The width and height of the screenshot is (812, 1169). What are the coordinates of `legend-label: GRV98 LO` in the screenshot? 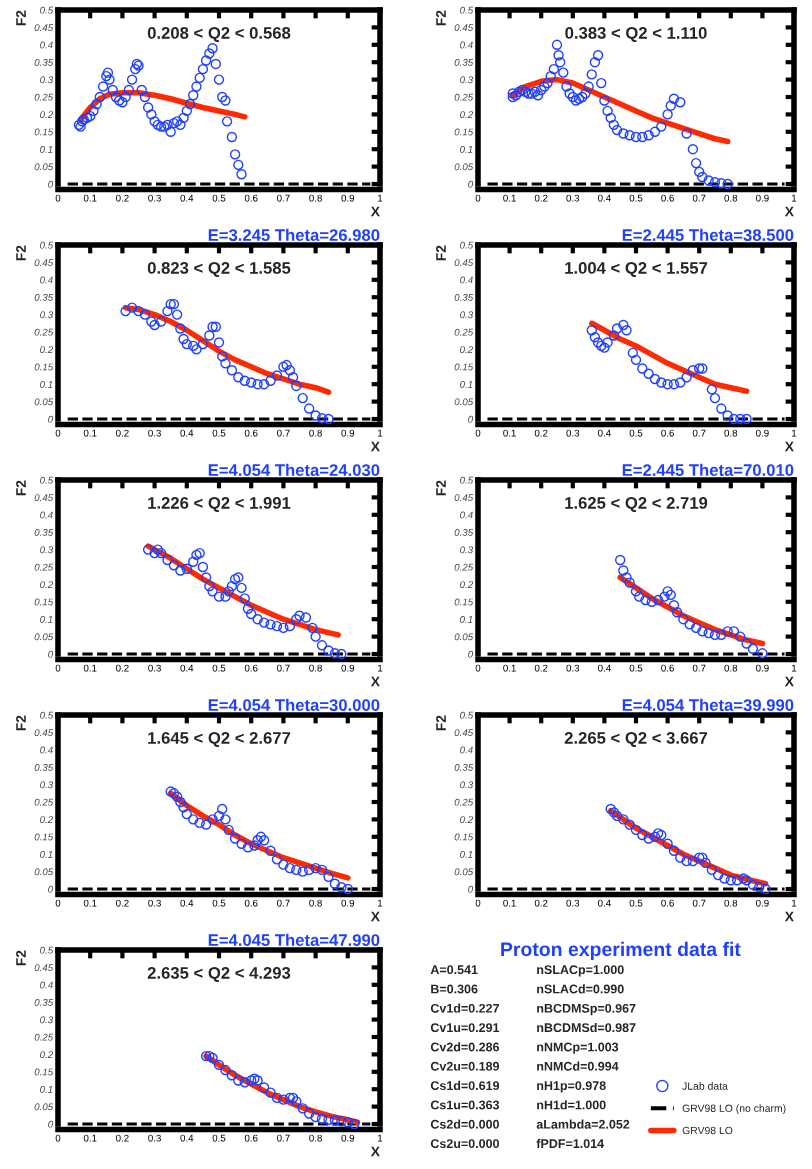 It's located at (707, 1130).